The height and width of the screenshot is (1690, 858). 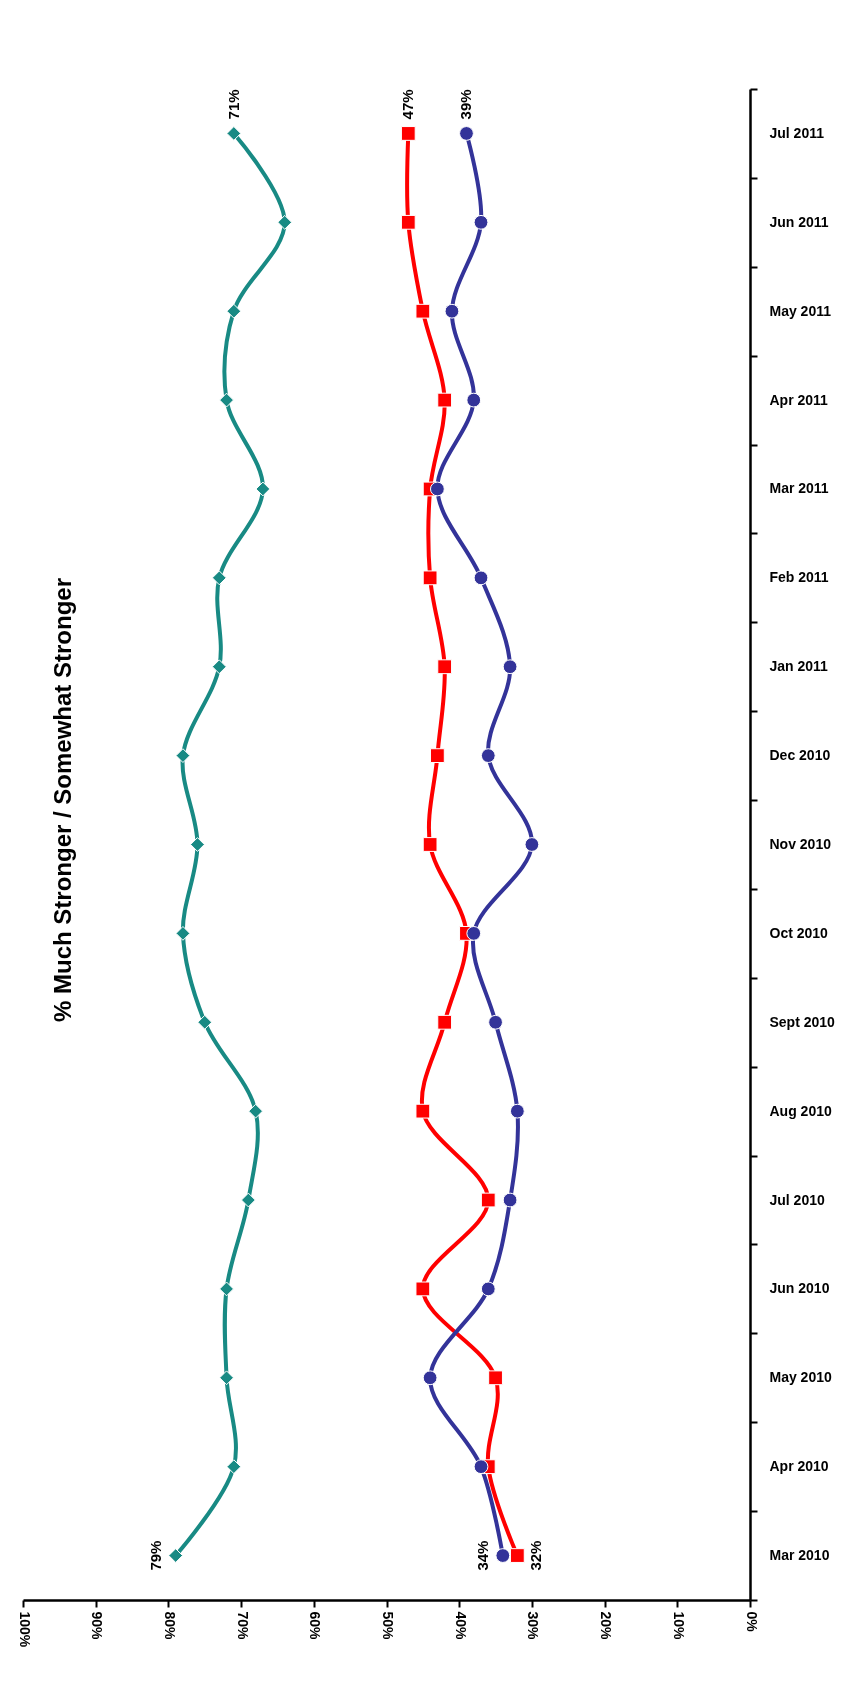 I want to click on x-tick-label: 90%, so click(x=97, y=1626).